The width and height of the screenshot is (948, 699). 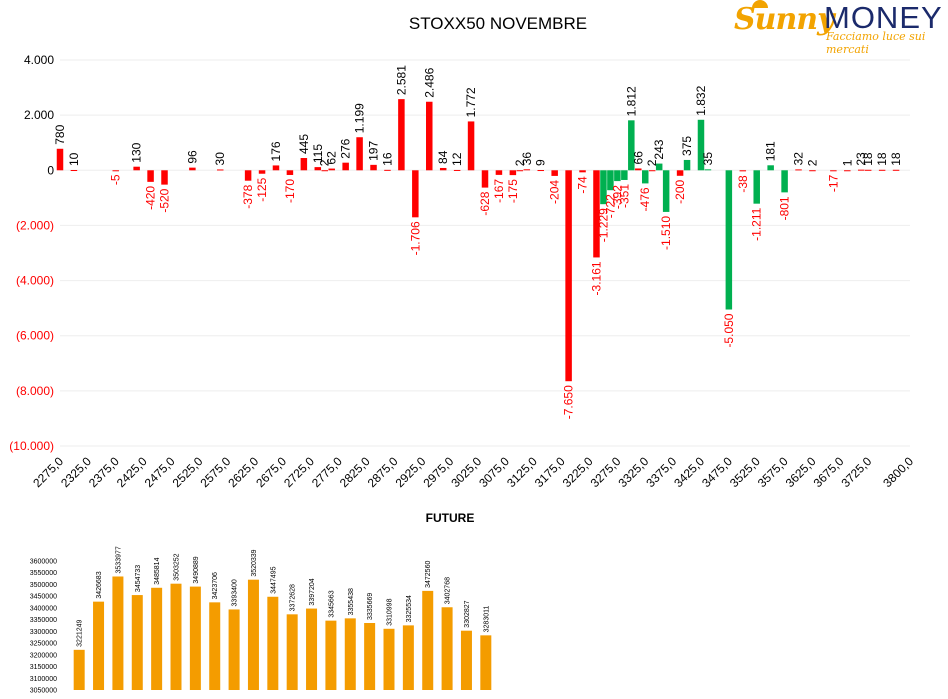 What do you see at coordinates (784, 19) in the screenshot?
I see `logo-brand-word1: Sunny` at bounding box center [784, 19].